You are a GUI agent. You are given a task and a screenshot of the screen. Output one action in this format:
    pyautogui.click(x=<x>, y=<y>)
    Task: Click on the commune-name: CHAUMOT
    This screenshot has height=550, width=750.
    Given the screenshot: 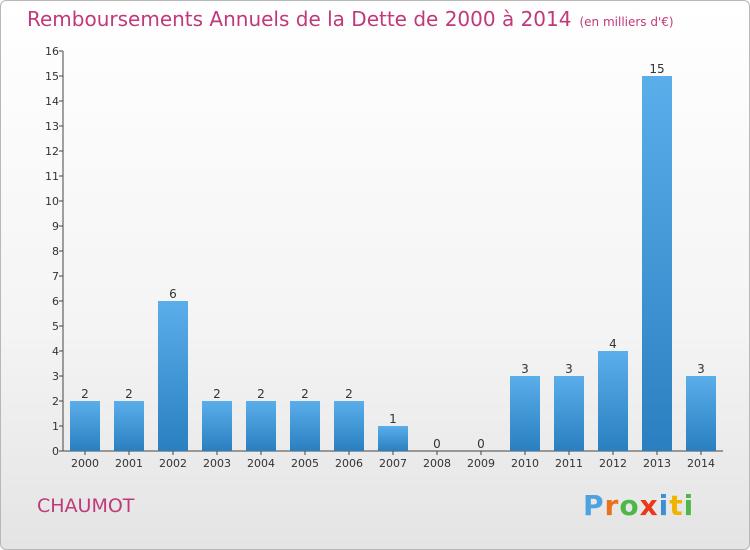 What is the action you would take?
    pyautogui.click(x=86, y=506)
    